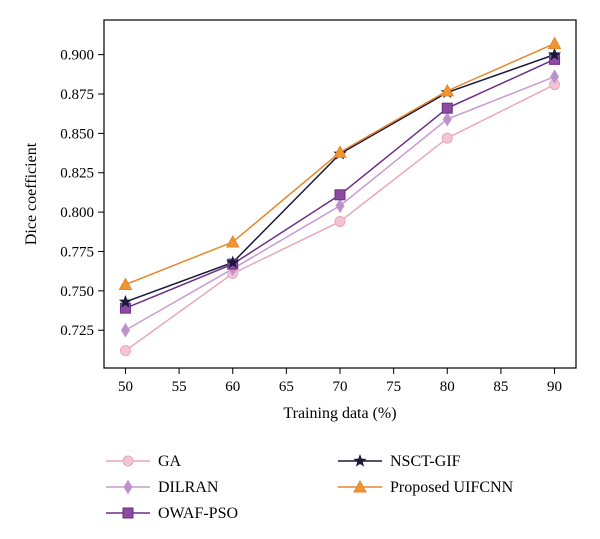 This screenshot has width=600, height=539. Describe the element at coordinates (393, 387) in the screenshot. I see `x-tick-label: 75` at that location.